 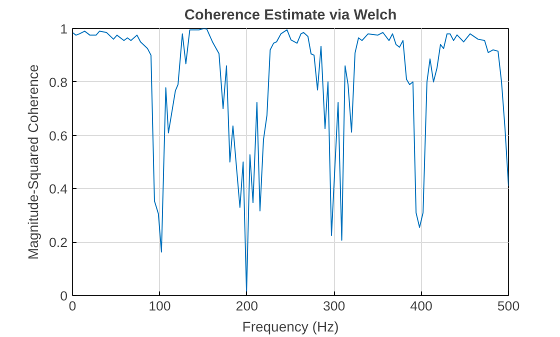 What do you see at coordinates (508, 306) in the screenshot?
I see `x-tick-label: 500` at bounding box center [508, 306].